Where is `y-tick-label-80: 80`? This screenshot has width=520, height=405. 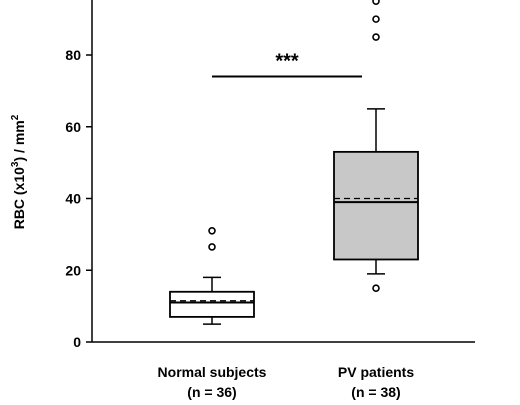
y-tick-label-80: 80 is located at coordinates (73, 55).